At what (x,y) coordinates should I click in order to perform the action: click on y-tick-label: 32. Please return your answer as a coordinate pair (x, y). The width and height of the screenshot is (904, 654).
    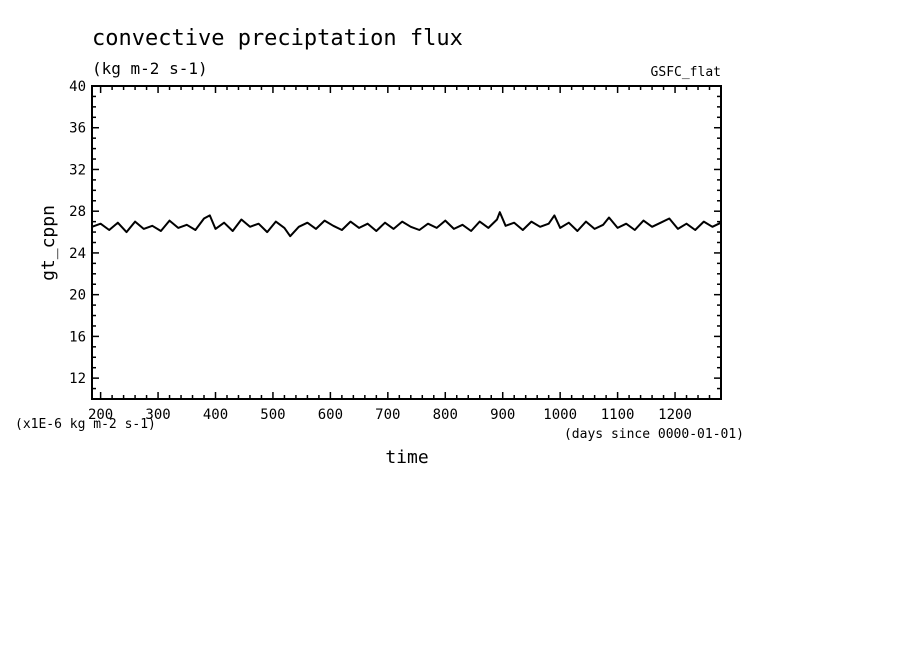
    Looking at the image, I should click on (77, 170).